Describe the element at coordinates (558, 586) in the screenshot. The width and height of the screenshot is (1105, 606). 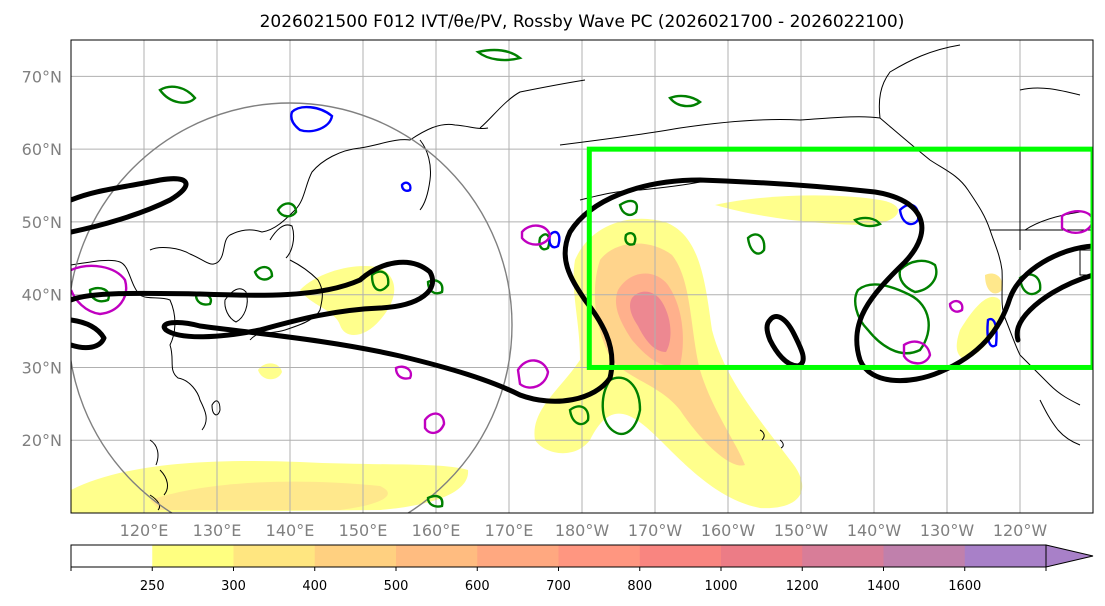
I see `colorbar-label: 700` at that location.